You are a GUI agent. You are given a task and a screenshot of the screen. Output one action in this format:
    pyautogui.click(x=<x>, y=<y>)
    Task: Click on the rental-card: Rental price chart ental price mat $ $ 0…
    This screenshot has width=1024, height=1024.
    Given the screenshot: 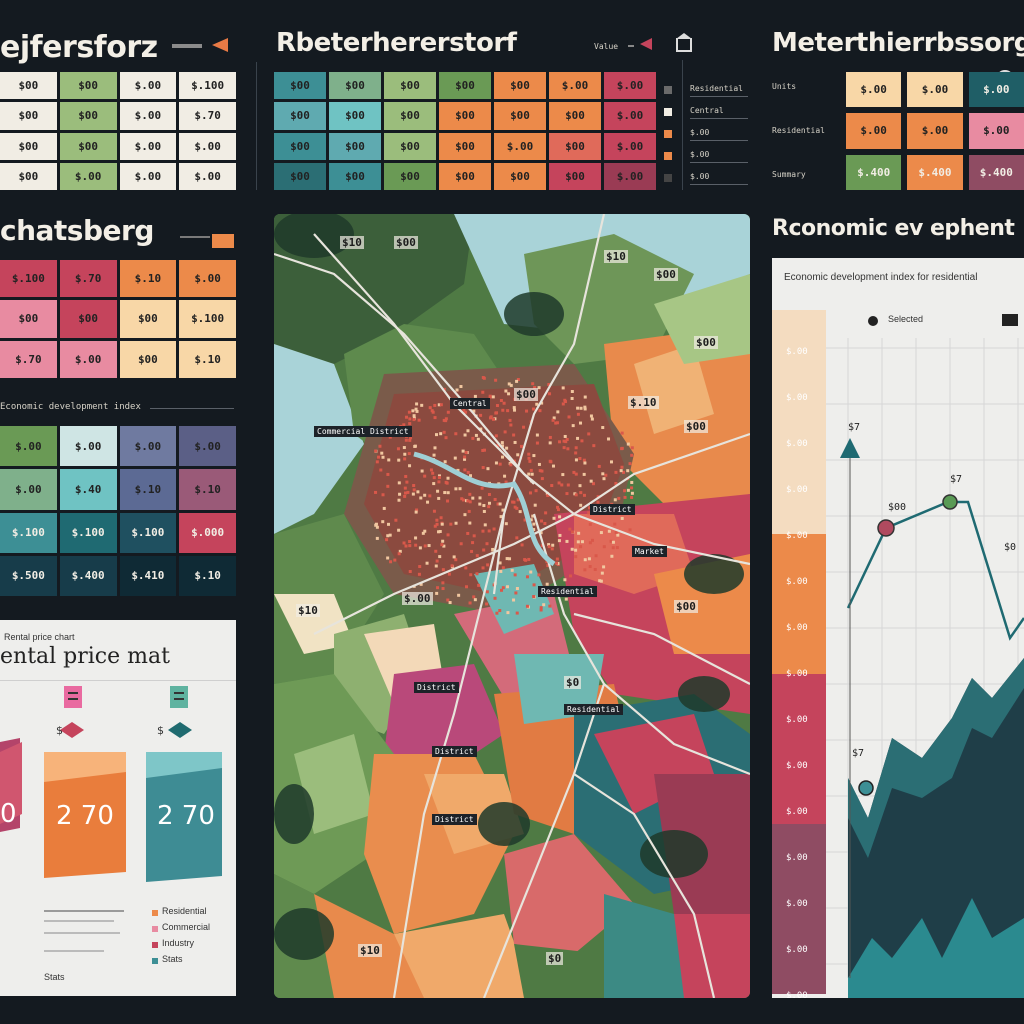 What is the action you would take?
    pyautogui.click(x=118, y=808)
    